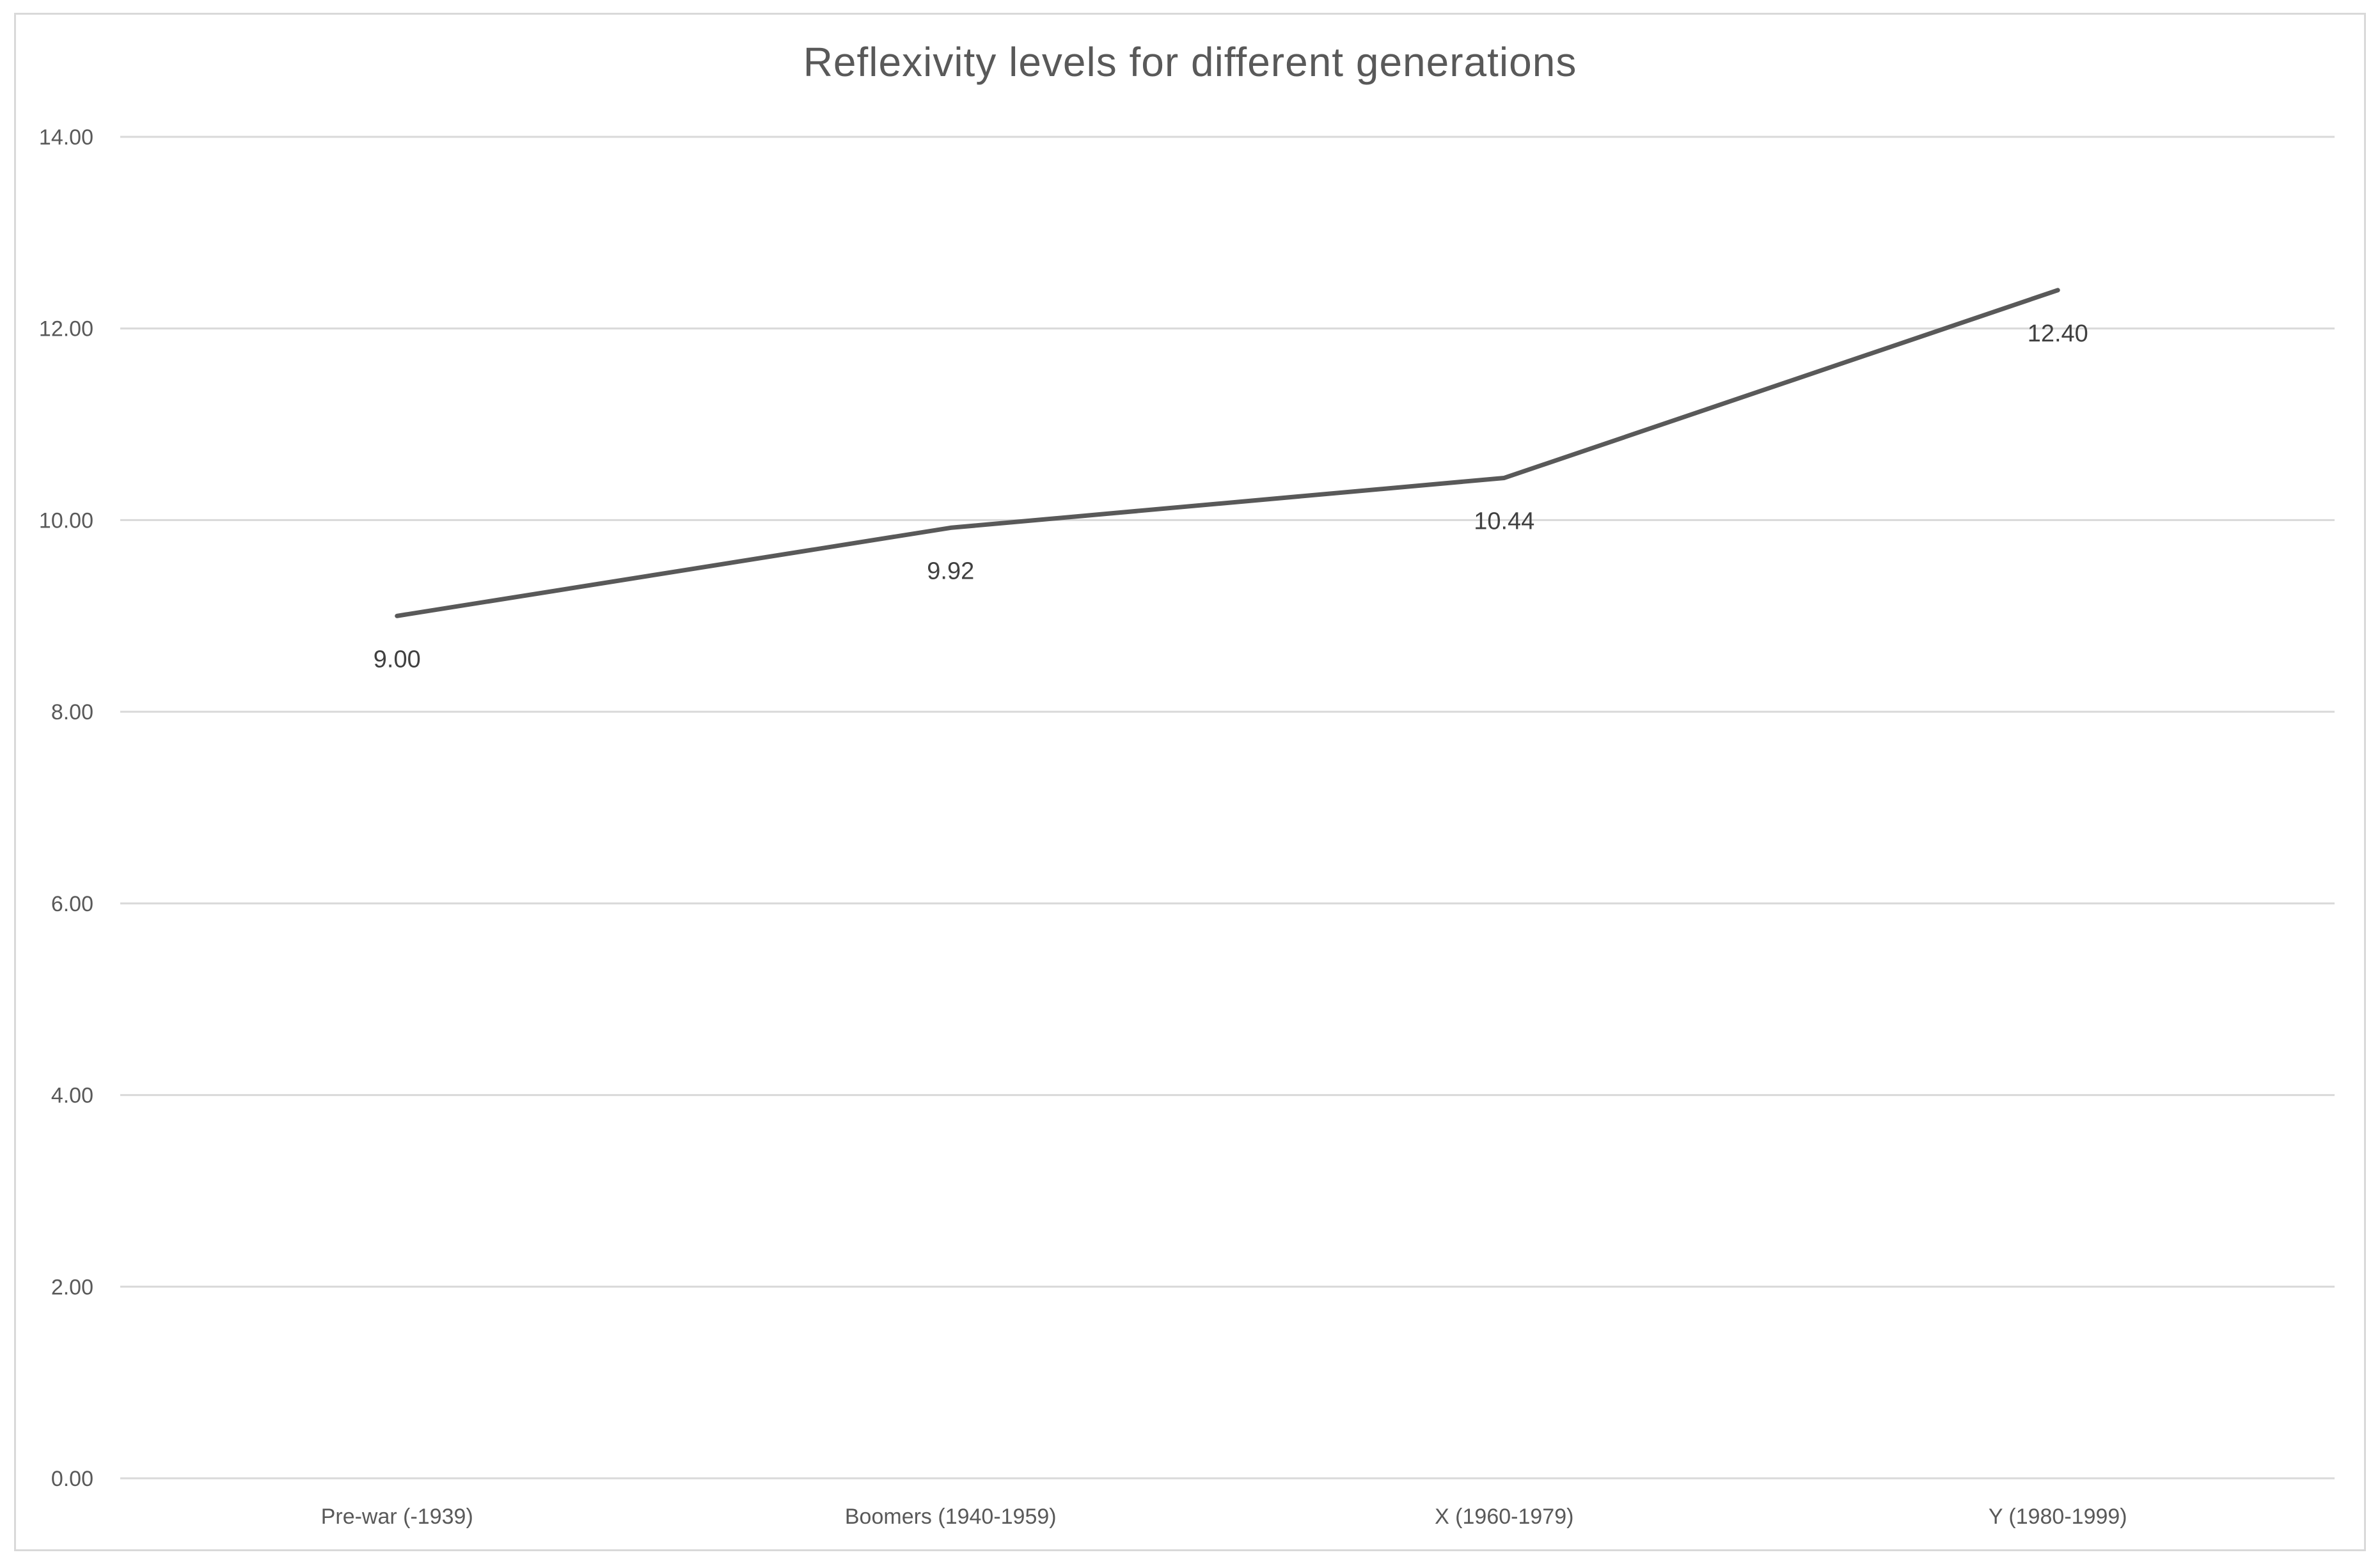 The width and height of the screenshot is (2380, 1564). Describe the element at coordinates (66, 521) in the screenshot. I see `y-tick-label: 10.00` at that location.